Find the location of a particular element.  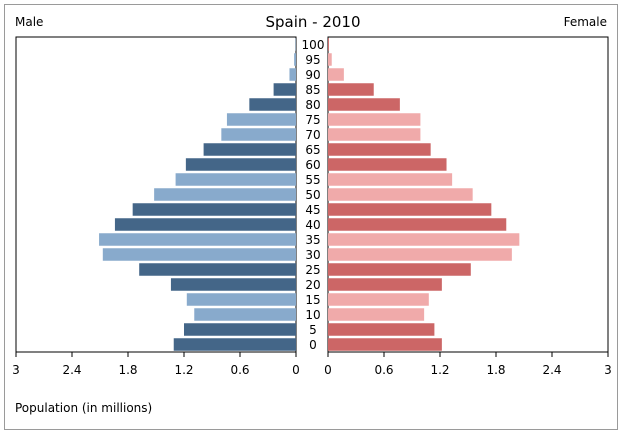

age-label-35: 35 is located at coordinates (312, 240).